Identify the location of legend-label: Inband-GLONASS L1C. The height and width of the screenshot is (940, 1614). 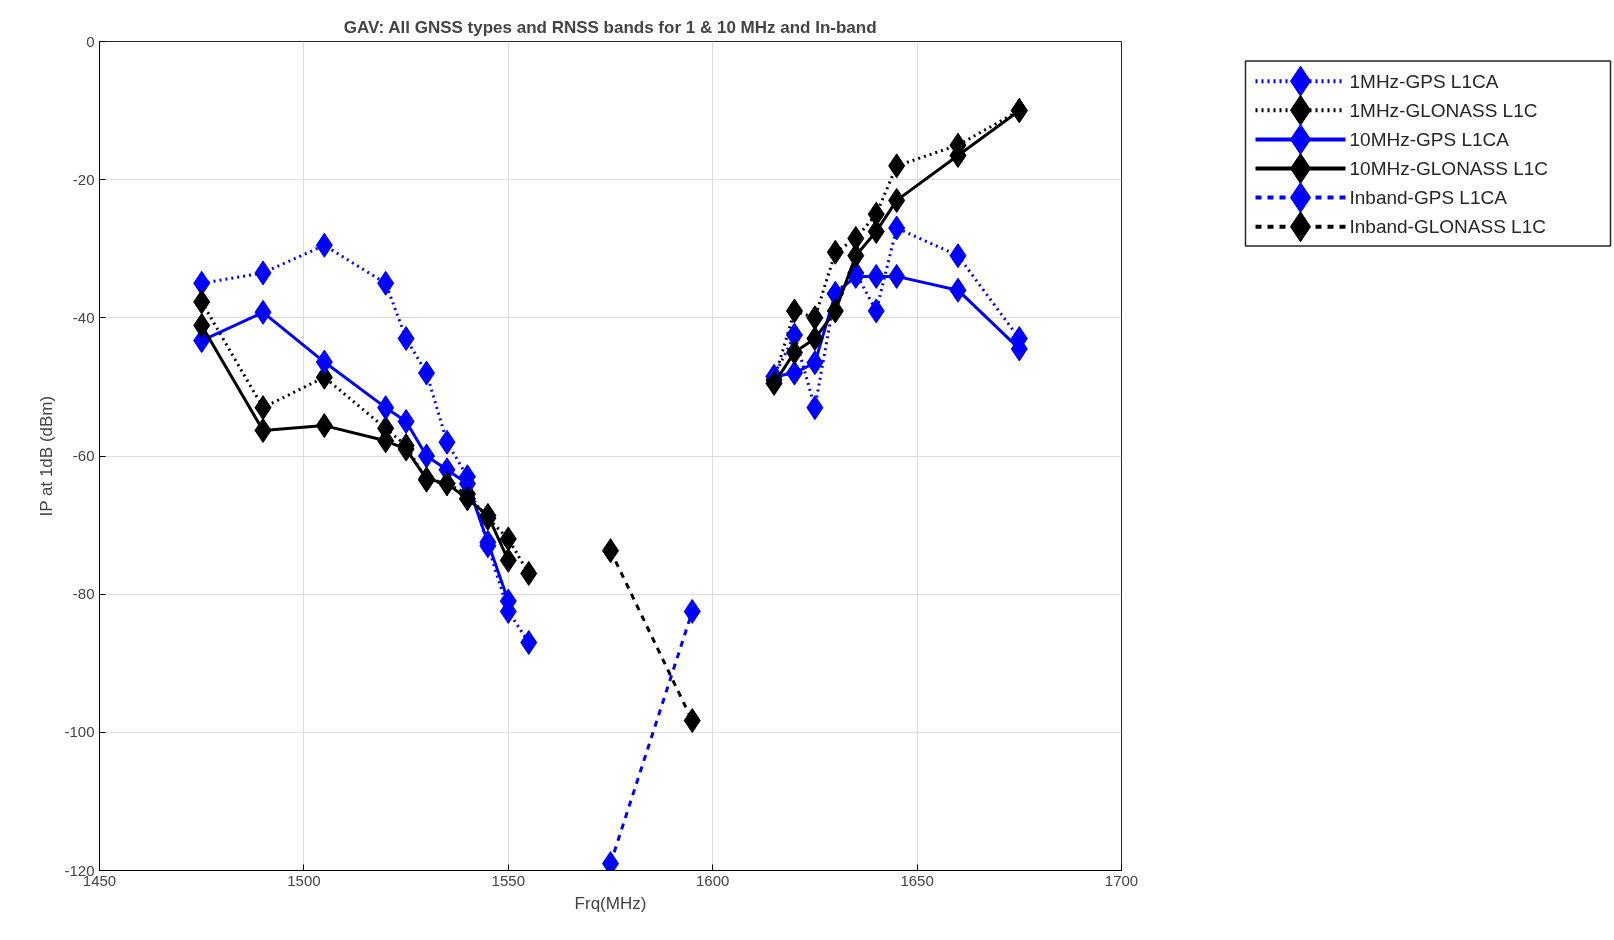
(1447, 227).